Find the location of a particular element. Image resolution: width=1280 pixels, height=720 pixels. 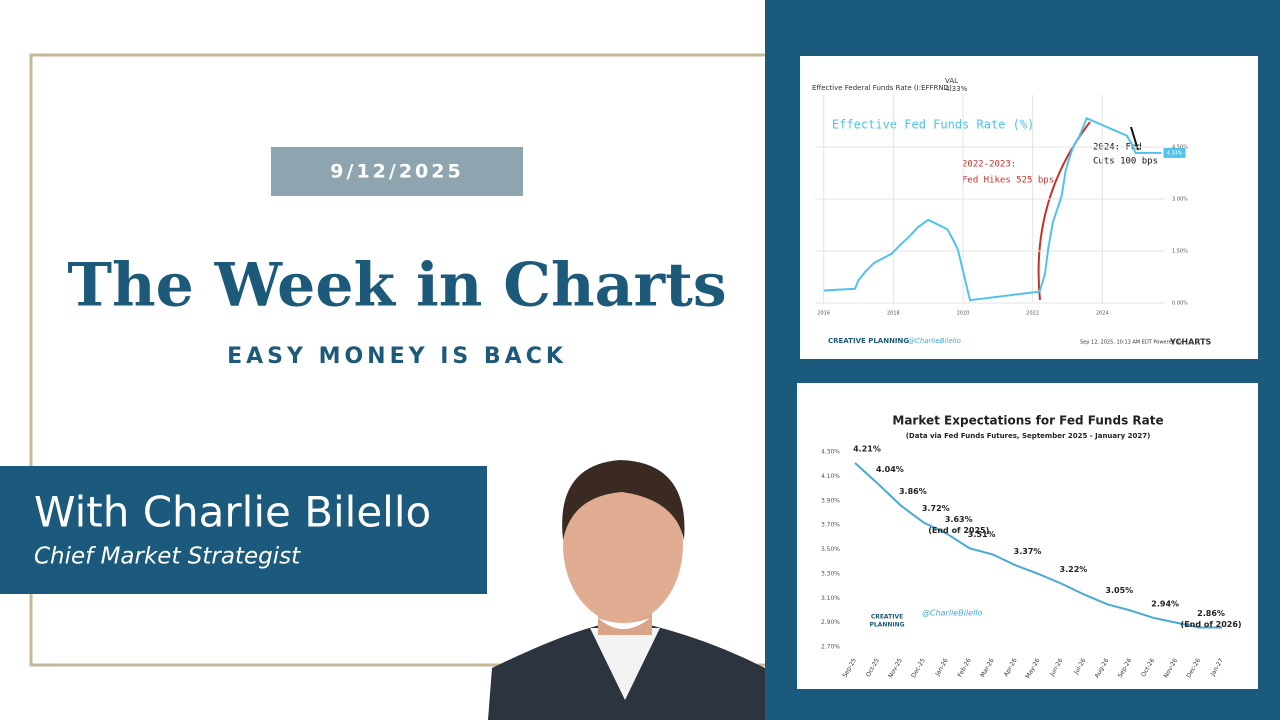

end-label: 4.33% is located at coordinates (1175, 153).